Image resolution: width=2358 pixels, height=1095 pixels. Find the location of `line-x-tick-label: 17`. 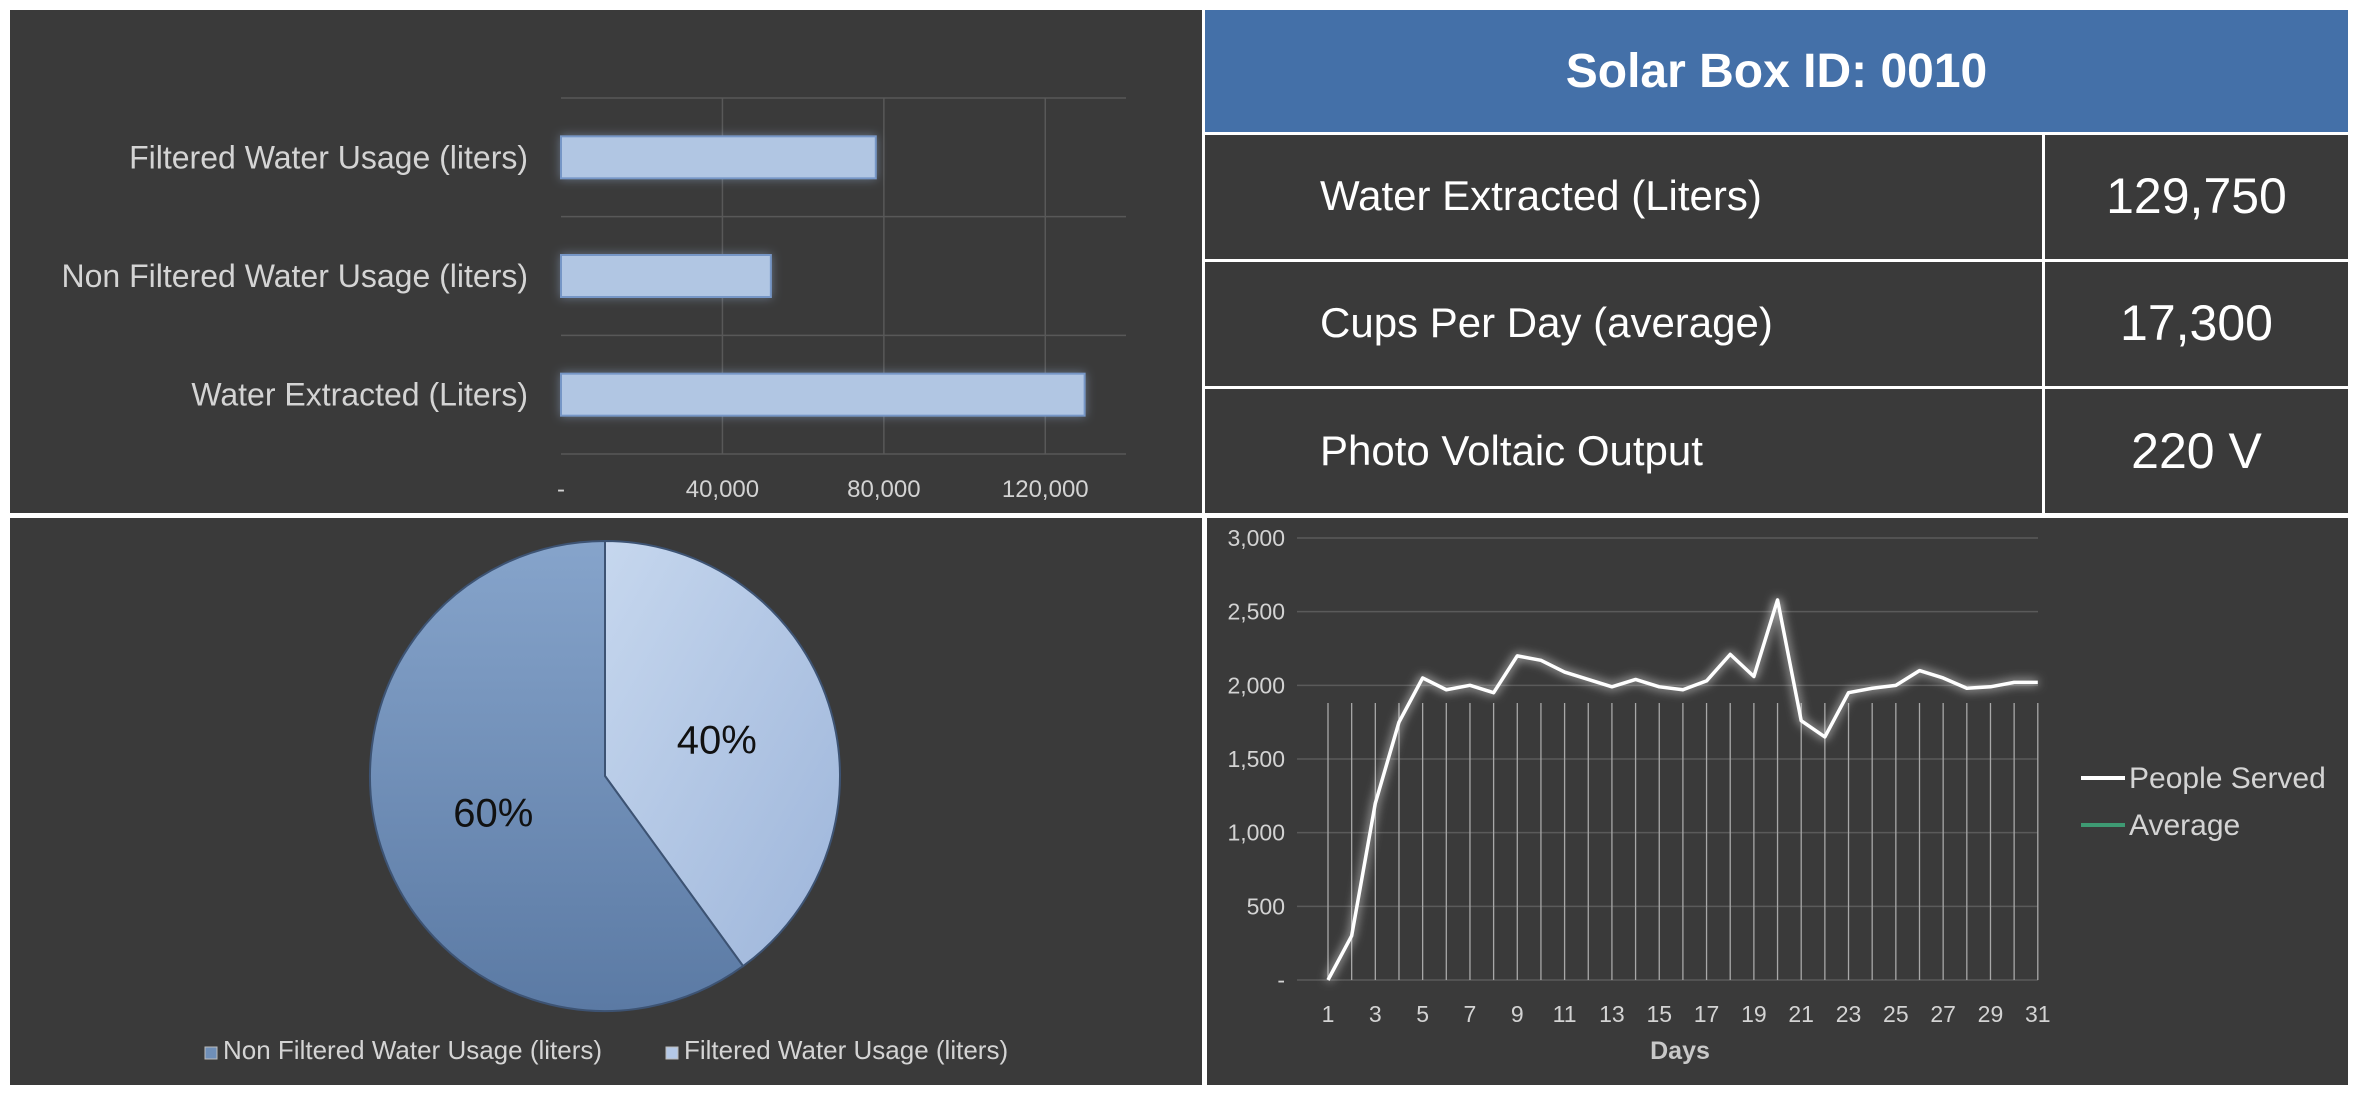

line-x-tick-label: 17 is located at coordinates (1707, 1014).